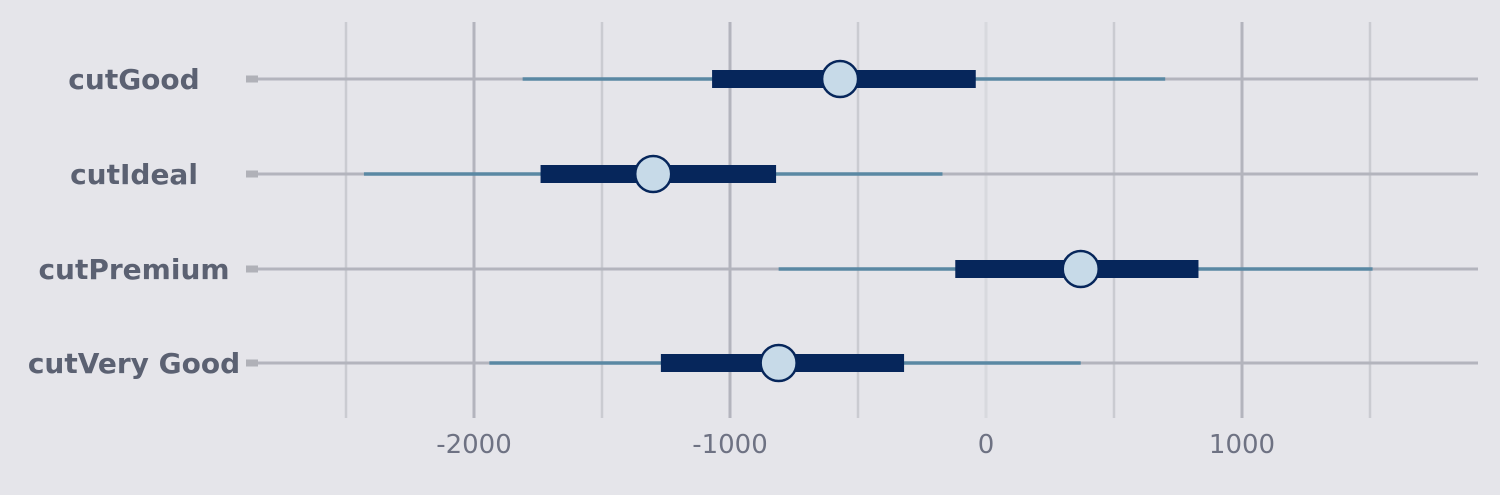 The width and height of the screenshot is (1500, 495). Describe the element at coordinates (474, 445) in the screenshot. I see `x-tick-label: -2000` at that location.